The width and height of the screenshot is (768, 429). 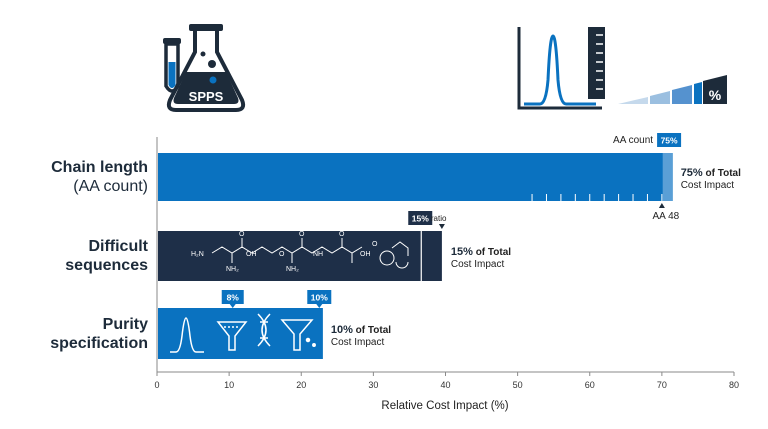 What do you see at coordinates (672, 89) in the screenshot?
I see `percent-ramp-icon: %` at bounding box center [672, 89].